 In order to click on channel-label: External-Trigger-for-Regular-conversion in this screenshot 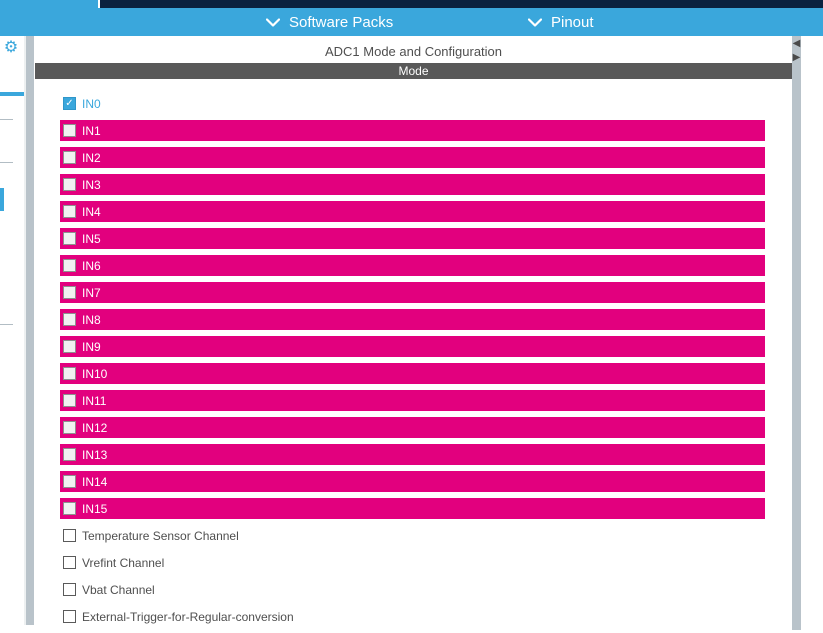, I will do `click(188, 616)`.